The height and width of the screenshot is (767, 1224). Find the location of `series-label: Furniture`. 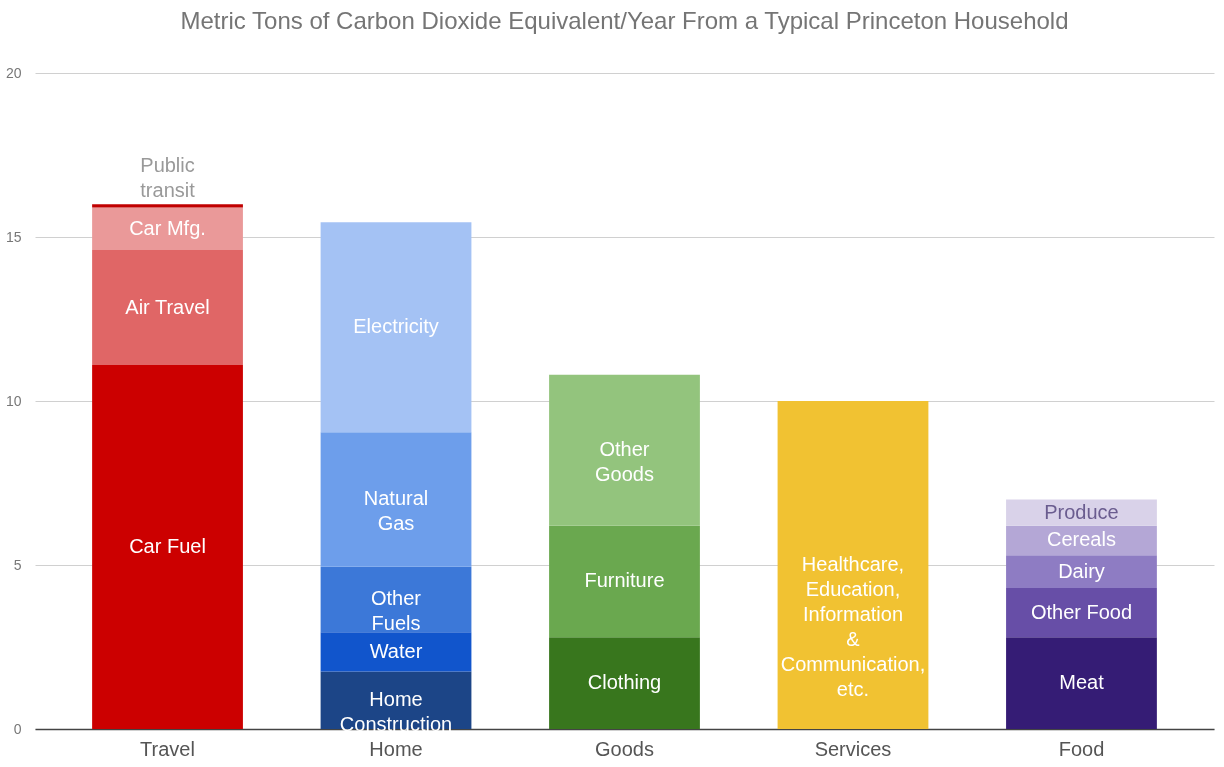

series-label: Furniture is located at coordinates (624, 580).